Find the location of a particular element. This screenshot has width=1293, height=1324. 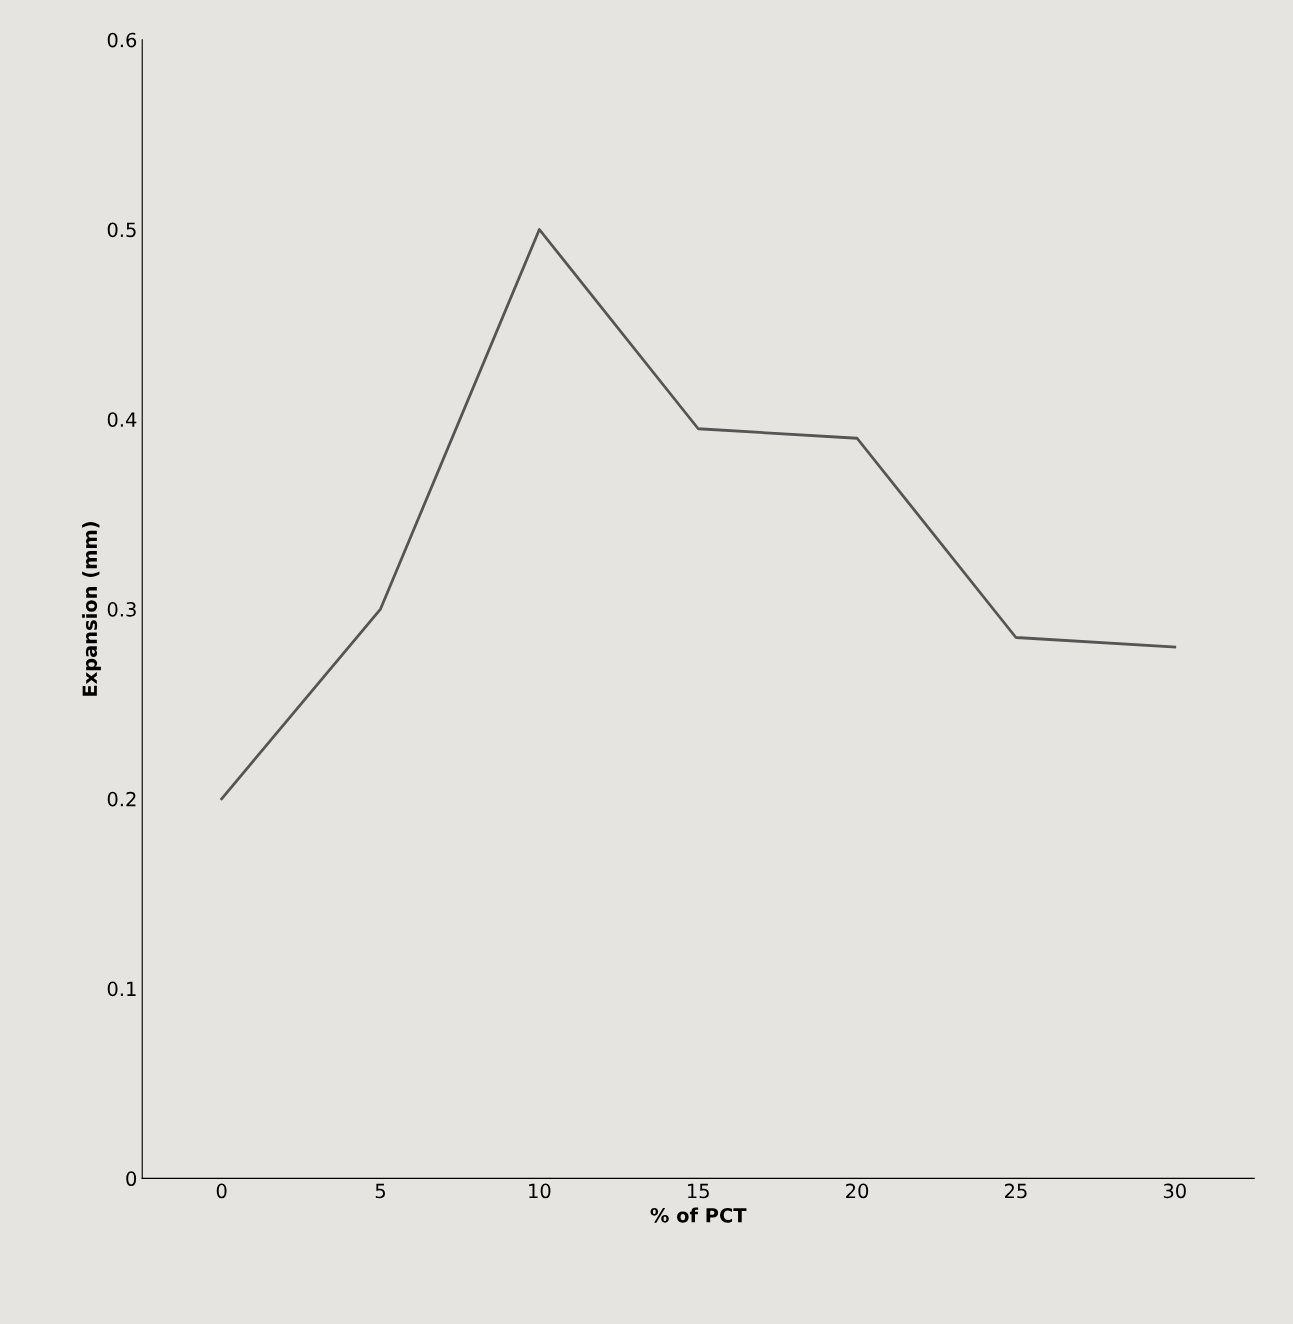

x-tick-label: 30 is located at coordinates (1174, 1191).